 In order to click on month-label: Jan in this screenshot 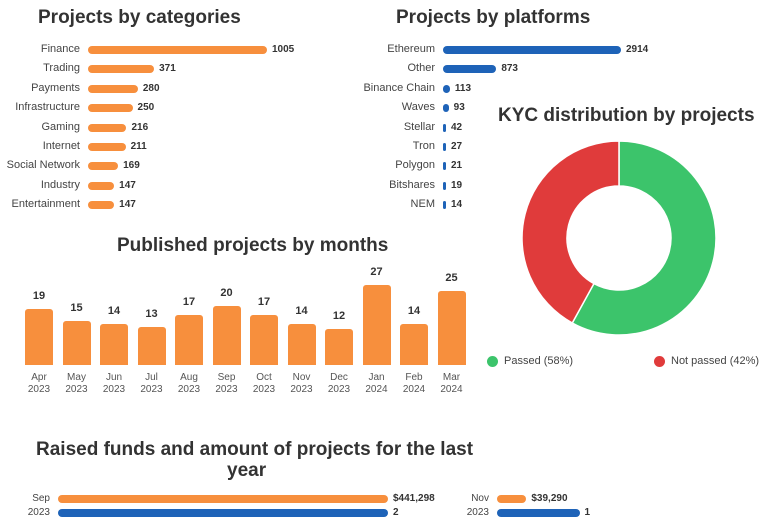, I will do `click(376, 377)`.